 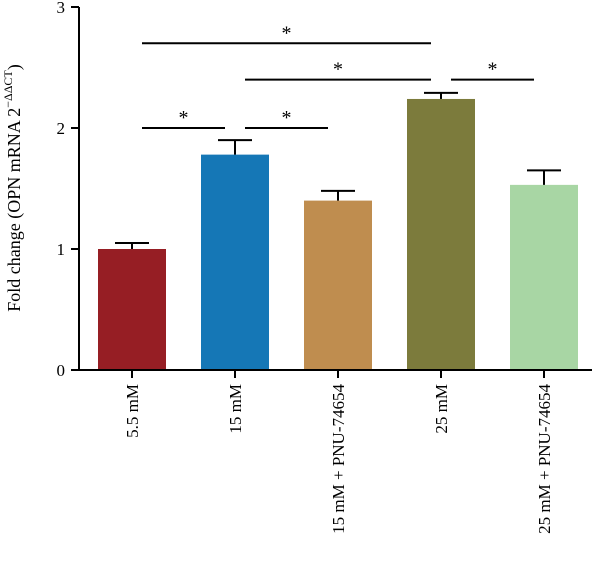 I want to click on significance-label-2: *, so click(x=287, y=33).